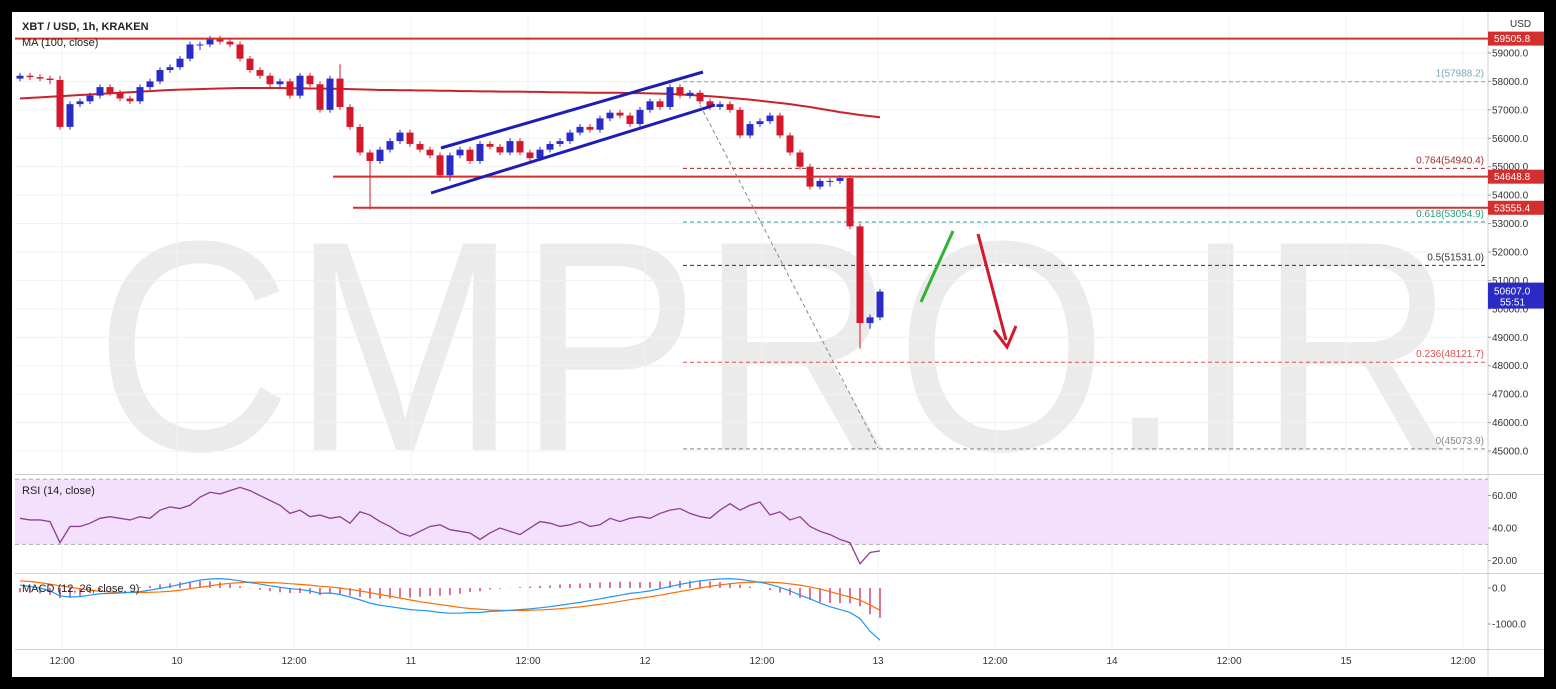  I want to click on level-tag-label: 53555.4, so click(1512, 208).